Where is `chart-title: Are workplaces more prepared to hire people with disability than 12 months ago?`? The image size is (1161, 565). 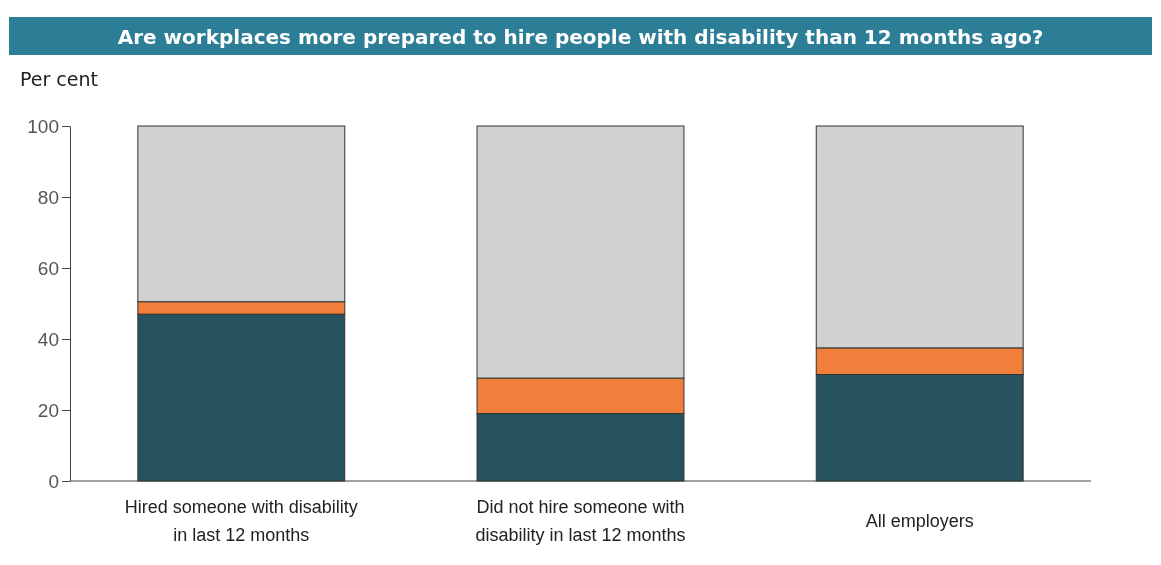 chart-title: Are workplaces more prepared to hire people with disability than 12 months ago? is located at coordinates (580, 37).